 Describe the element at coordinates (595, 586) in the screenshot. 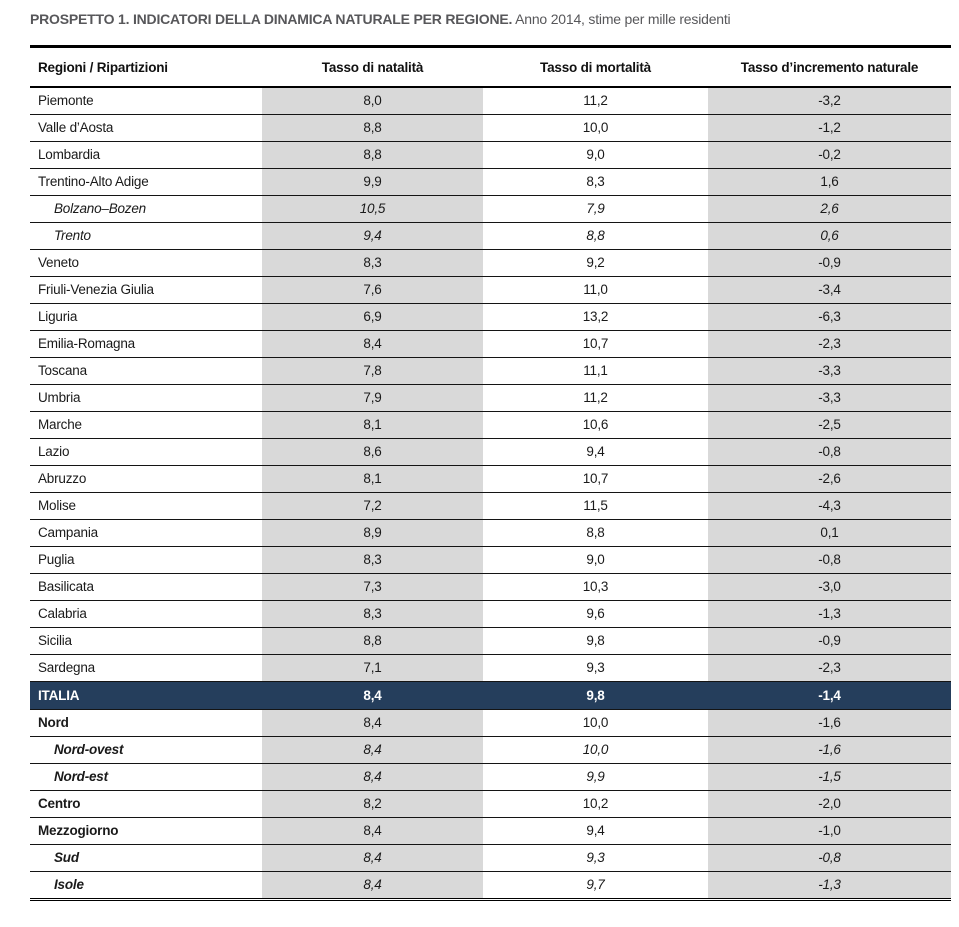

I see `mortality-cell: 10,3` at that location.